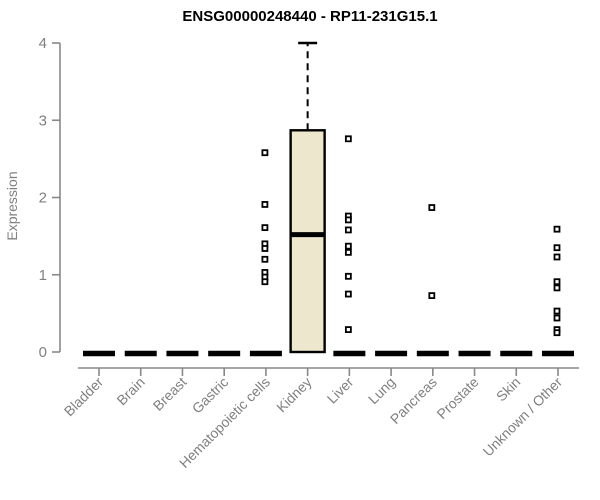 The width and height of the screenshot is (600, 500). I want to click on x-category-label-brain: Brain, so click(130, 391).